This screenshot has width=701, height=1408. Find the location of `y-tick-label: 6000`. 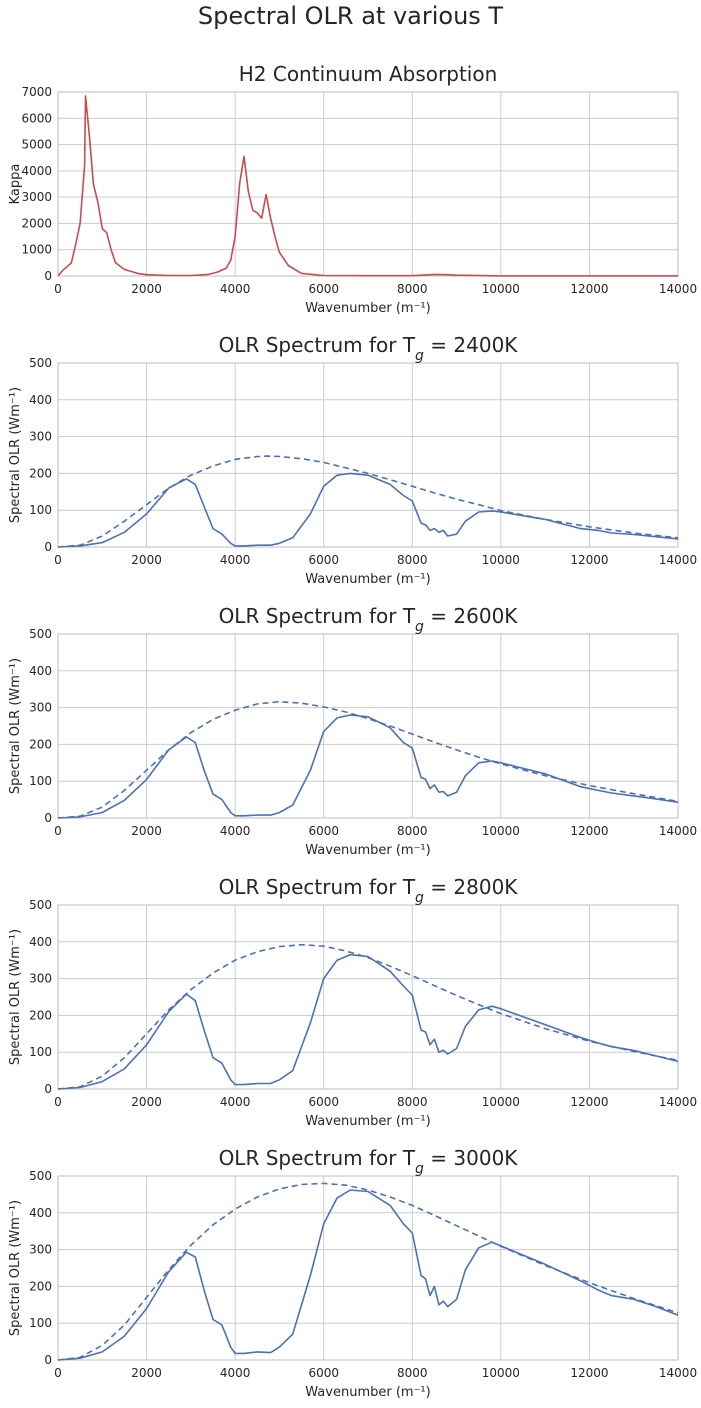

y-tick-label: 6000 is located at coordinates (36, 118).